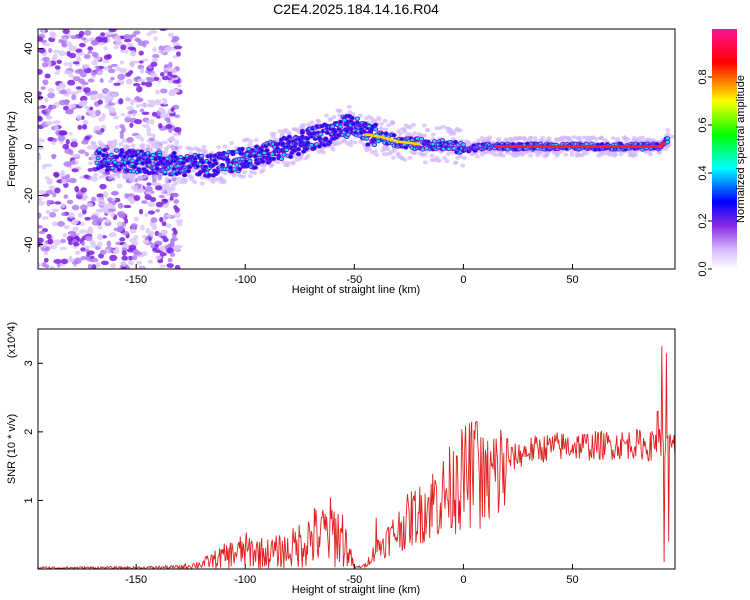 Image resolution: width=750 pixels, height=600 pixels. What do you see at coordinates (29, 196) in the screenshot?
I see `heatmap-y-tick-label: -20` at bounding box center [29, 196].